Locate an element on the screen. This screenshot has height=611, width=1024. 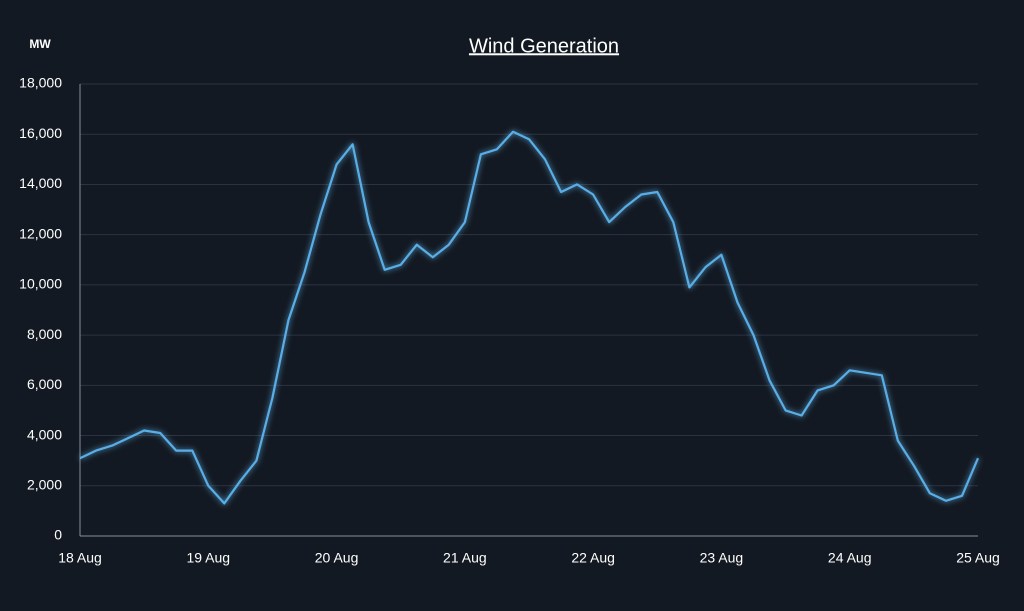
x-tick-label: 18 Aug is located at coordinates (80, 558).